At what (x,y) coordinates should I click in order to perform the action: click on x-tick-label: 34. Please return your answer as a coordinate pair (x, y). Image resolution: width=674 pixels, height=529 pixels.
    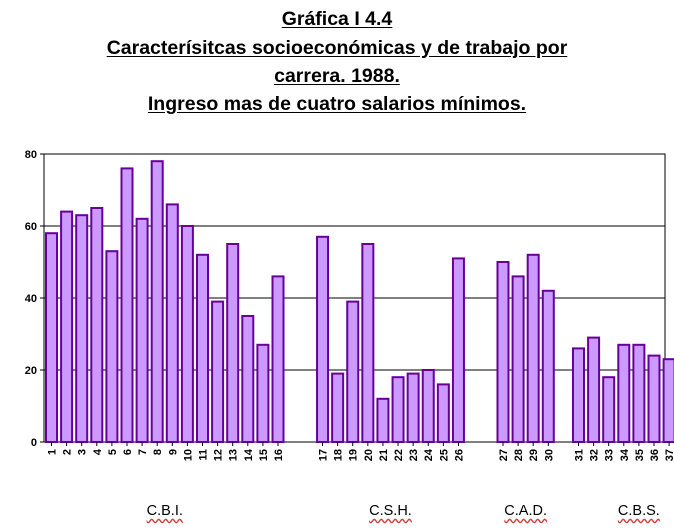
    Looking at the image, I should click on (625, 454).